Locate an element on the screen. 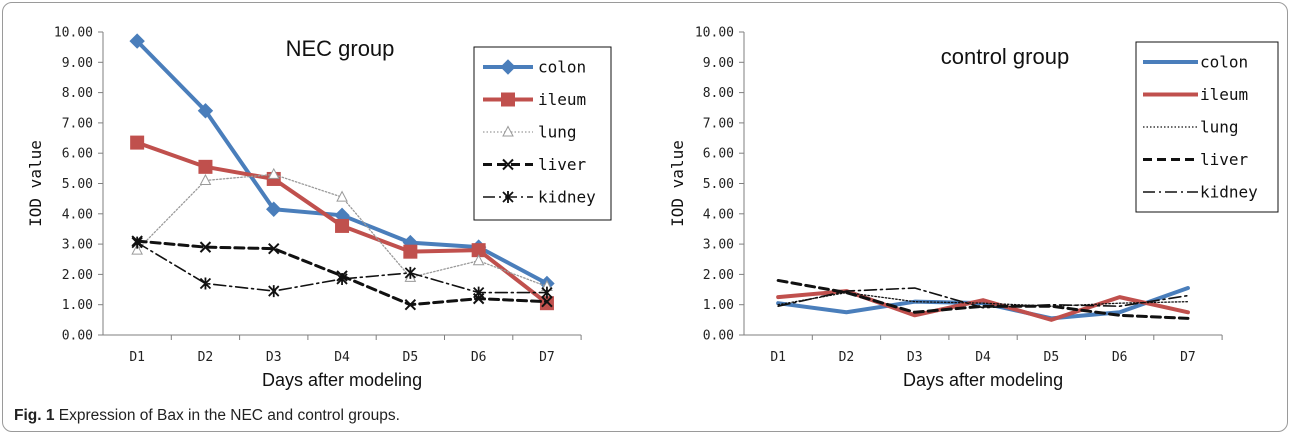 This screenshot has width=1292, height=436. legend-marker-ileum is located at coordinates (508, 99).